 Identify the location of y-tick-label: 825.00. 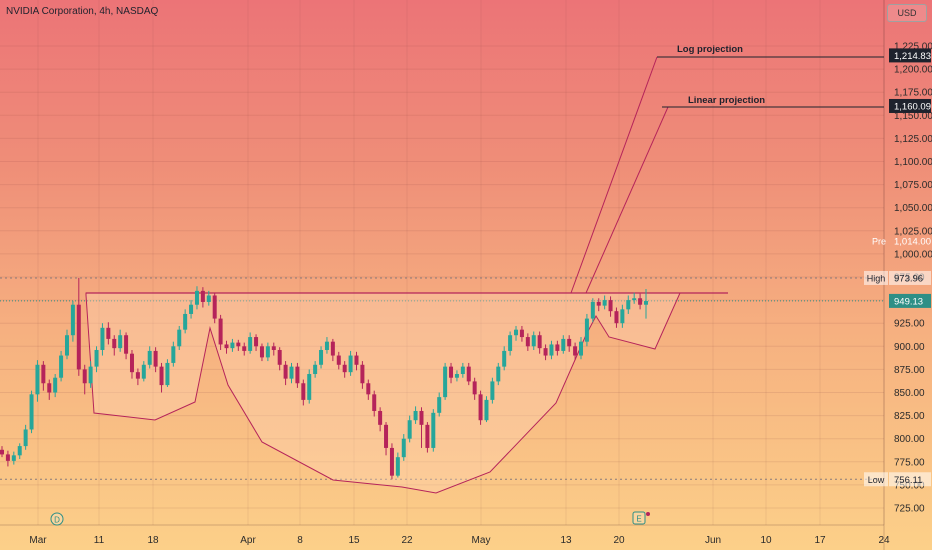
(909, 416).